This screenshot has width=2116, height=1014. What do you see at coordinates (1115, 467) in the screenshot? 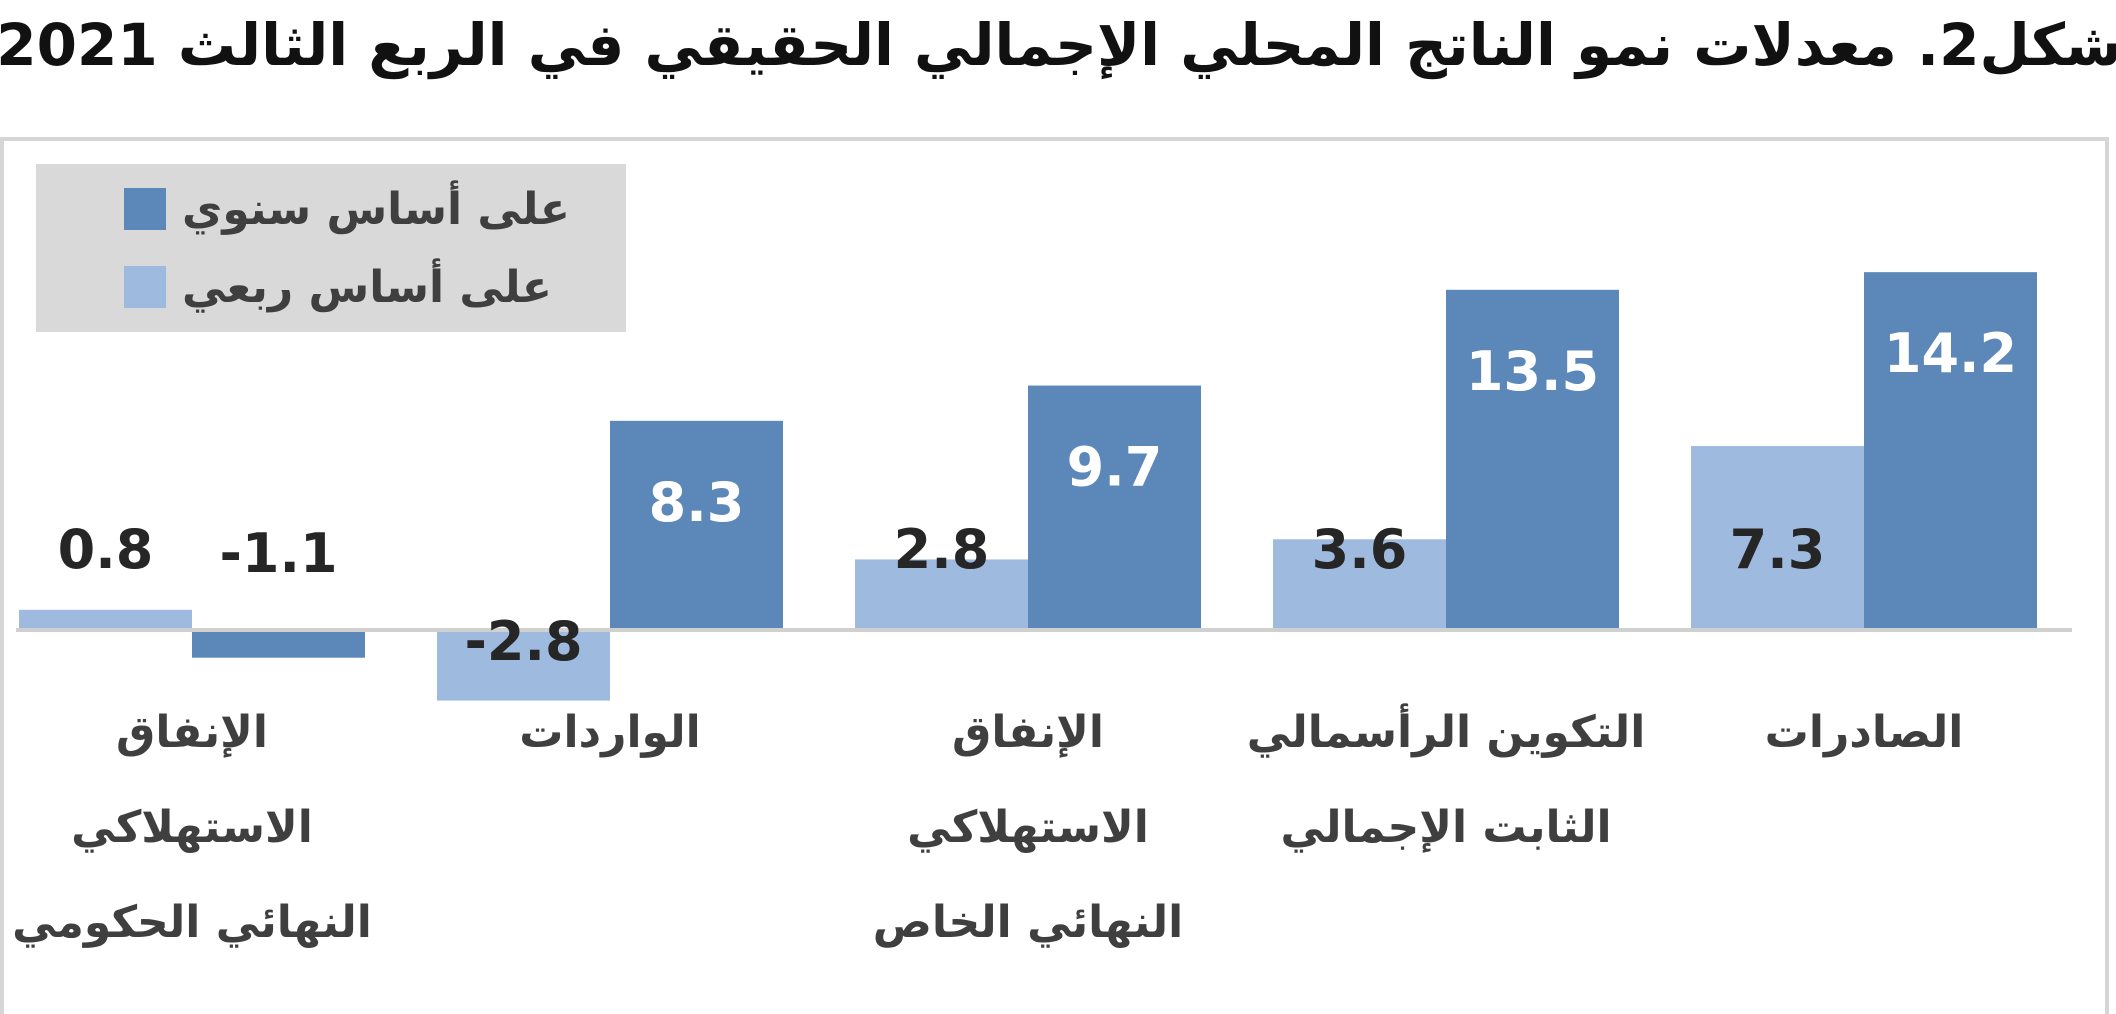
I see `value-label-yearly-2: 9.7` at bounding box center [1115, 467].